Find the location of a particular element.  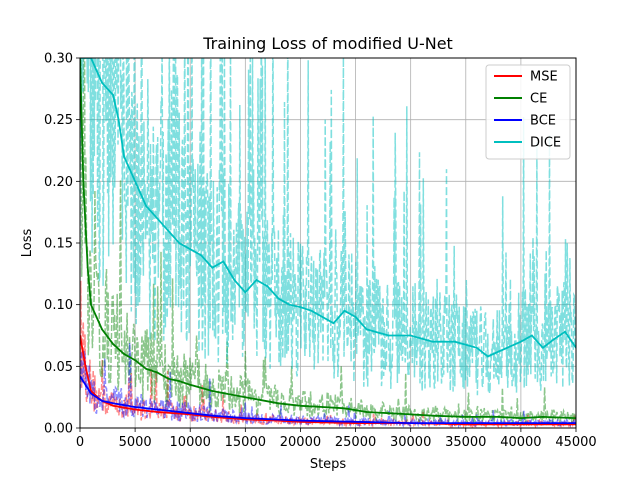

x-tick-label: 20000 is located at coordinates (300, 442).